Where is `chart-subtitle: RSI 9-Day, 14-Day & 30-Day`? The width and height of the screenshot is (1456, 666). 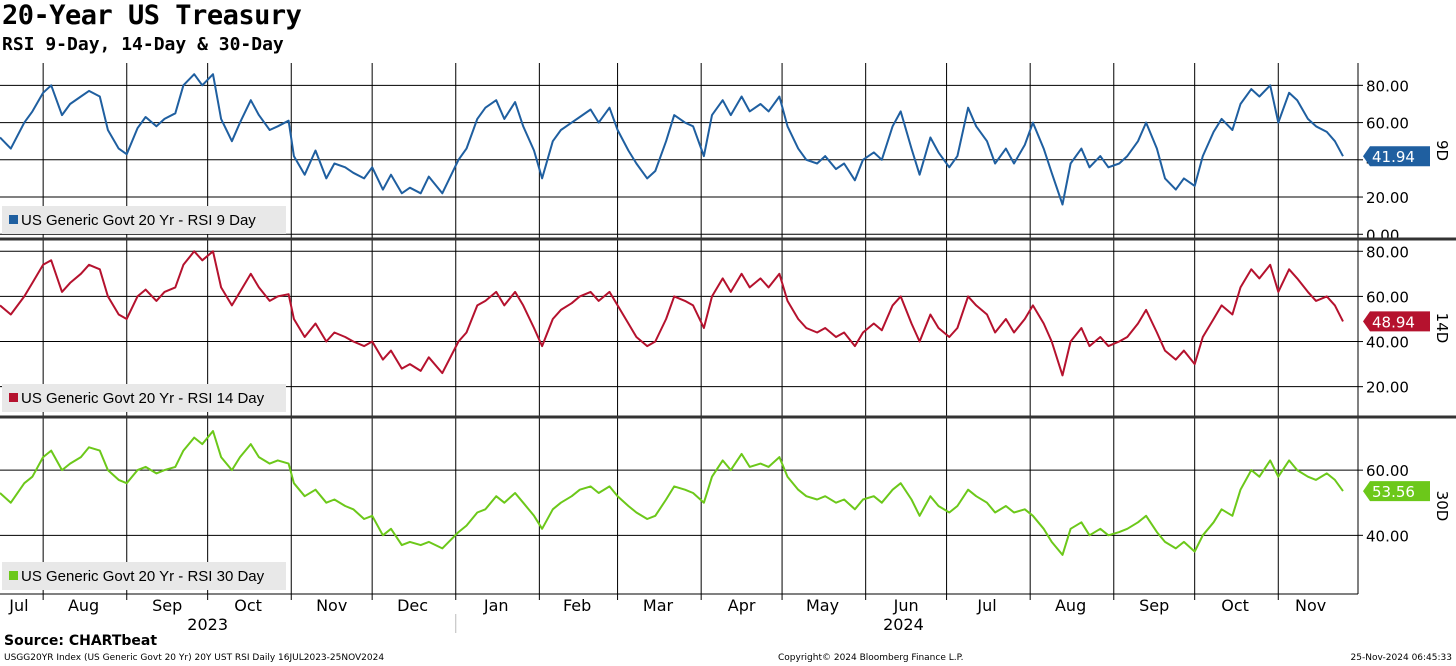 chart-subtitle: RSI 9-Day, 14-Day & 30-Day is located at coordinates (143, 44).